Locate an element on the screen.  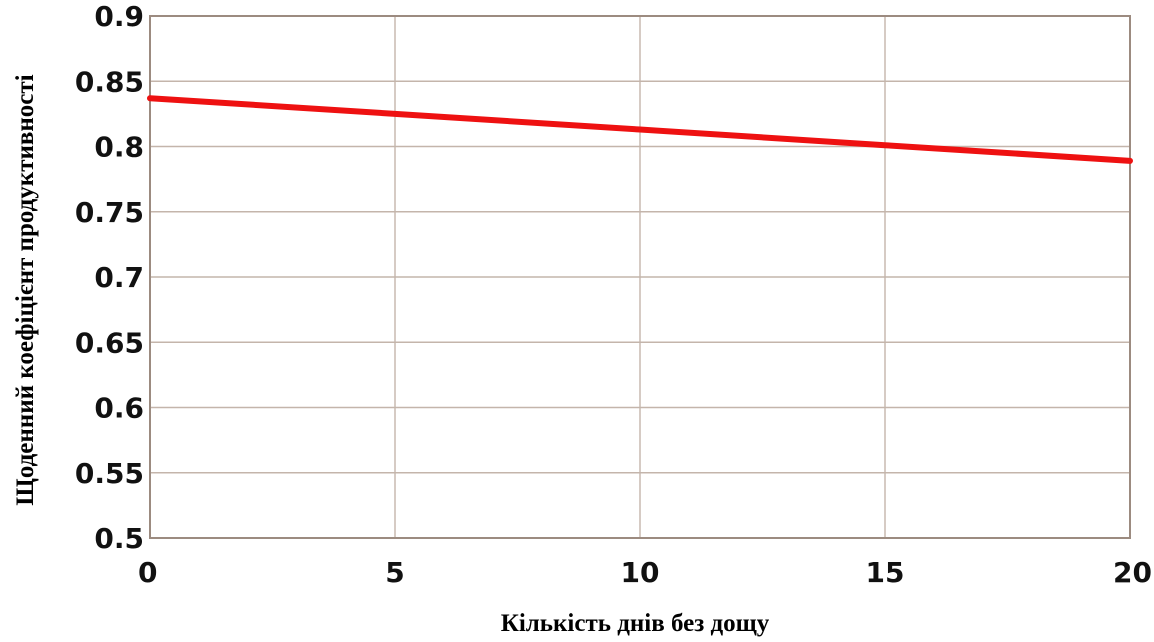
y-tick-label: 0.8 is located at coordinates (119, 147).